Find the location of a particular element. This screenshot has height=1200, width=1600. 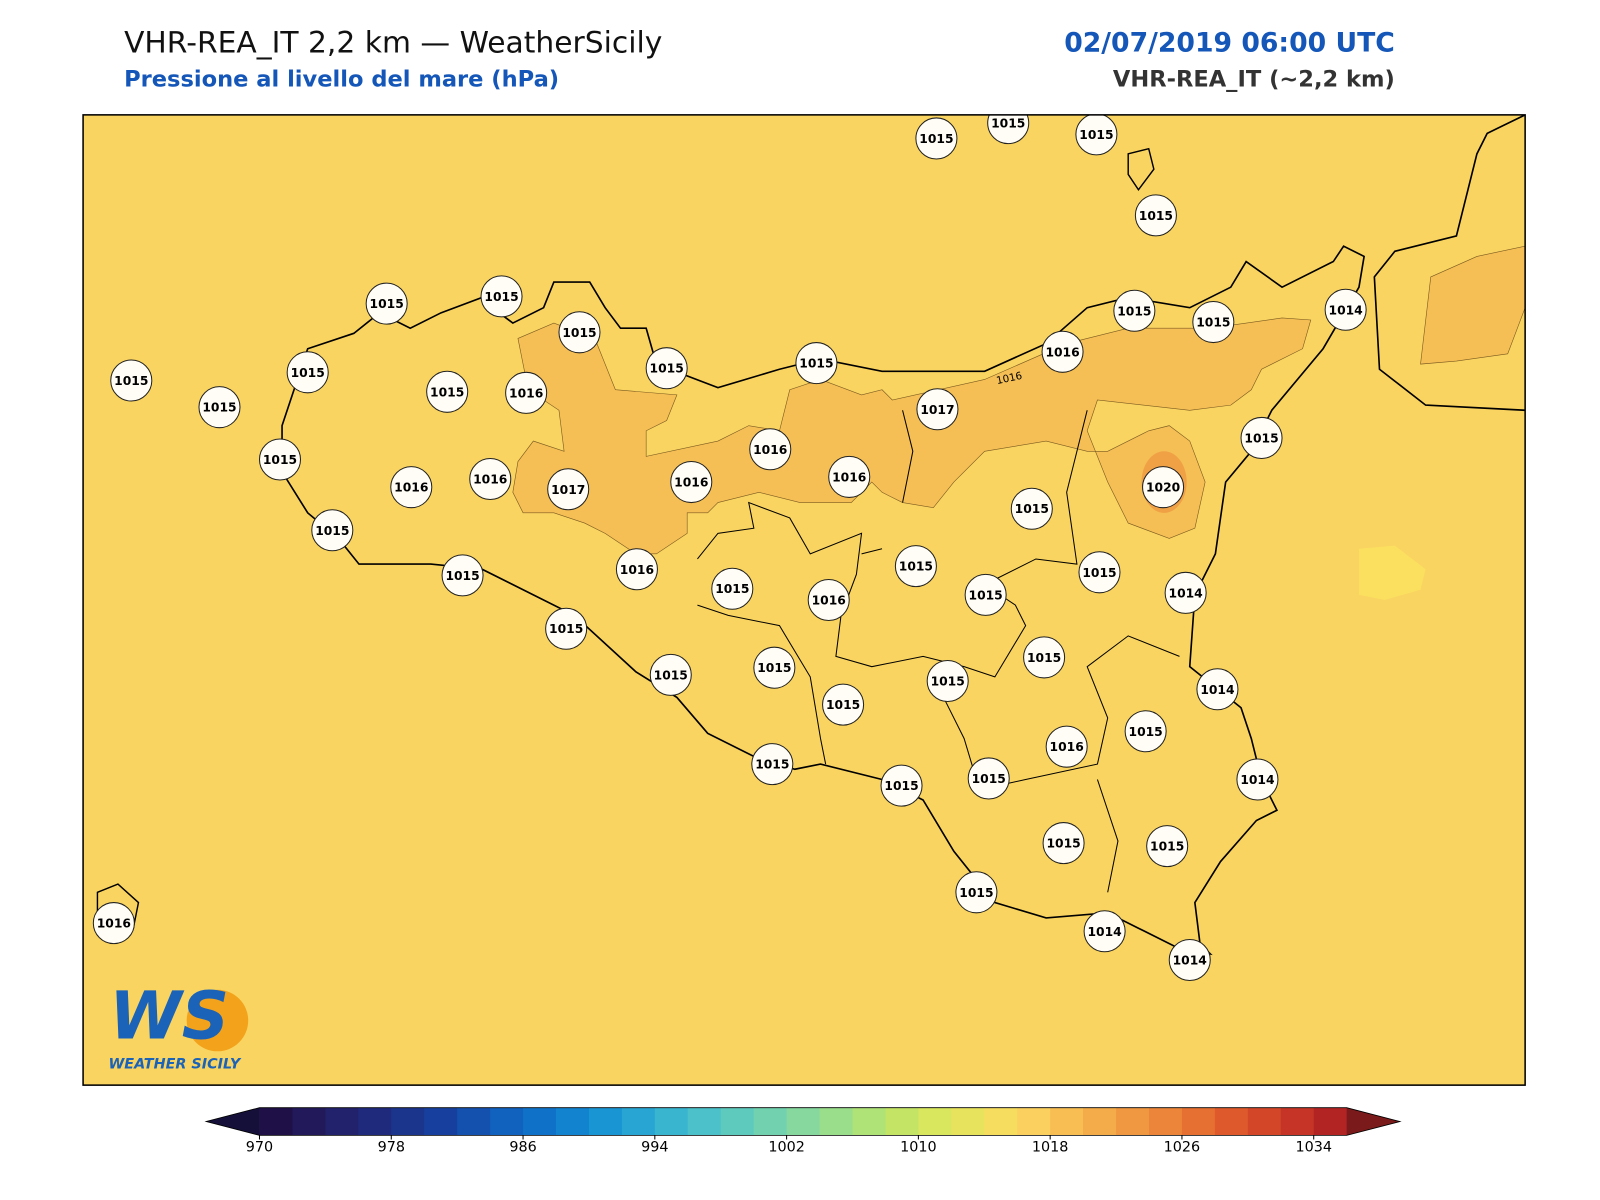

coastline is located at coordinates (1449, 263).